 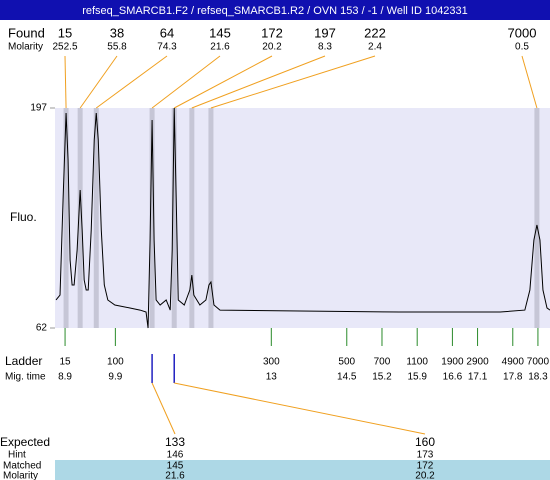 I want to click on ladder-size: 100, so click(x=115, y=362).